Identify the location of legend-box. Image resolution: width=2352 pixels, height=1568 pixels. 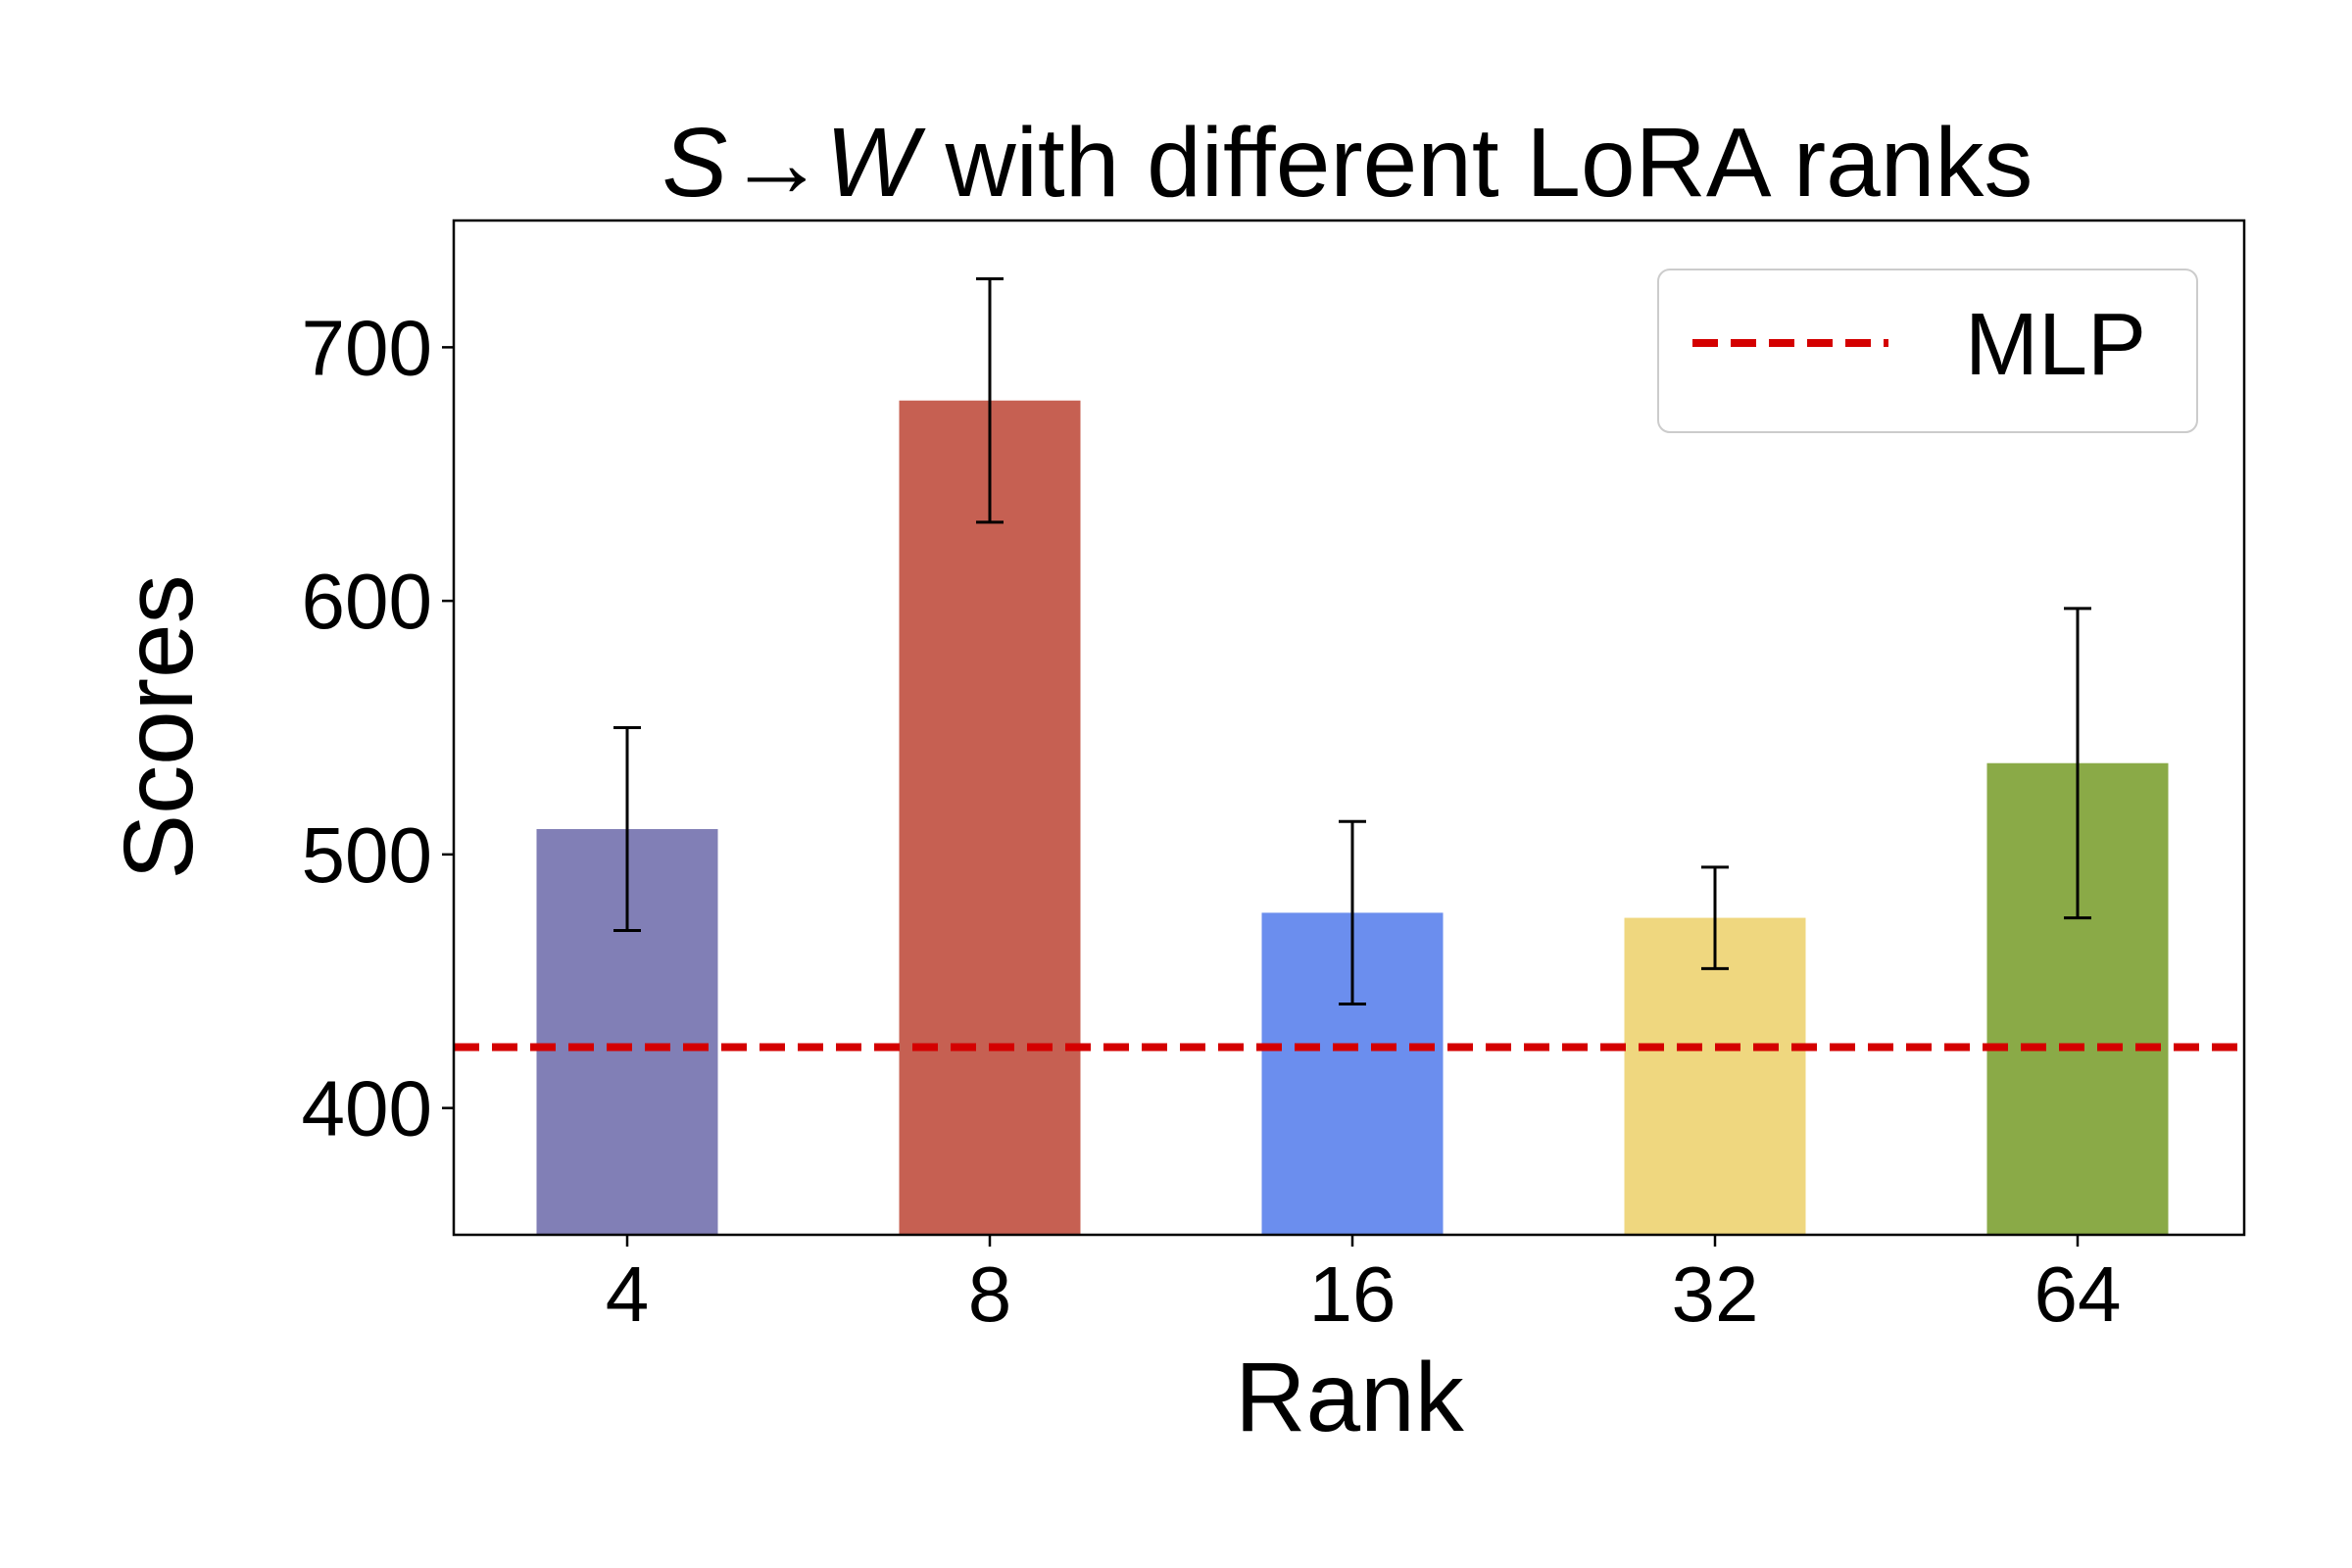
(1927, 351).